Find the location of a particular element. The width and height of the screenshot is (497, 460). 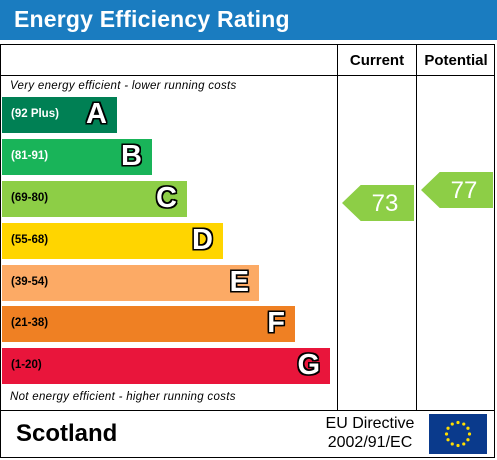

band-a: (92 Plus) A is located at coordinates (59, 115).